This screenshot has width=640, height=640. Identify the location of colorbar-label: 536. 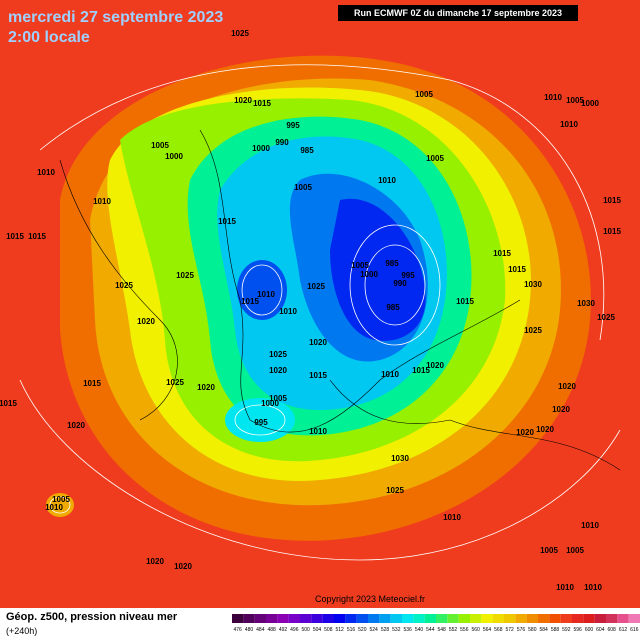
(407, 630).